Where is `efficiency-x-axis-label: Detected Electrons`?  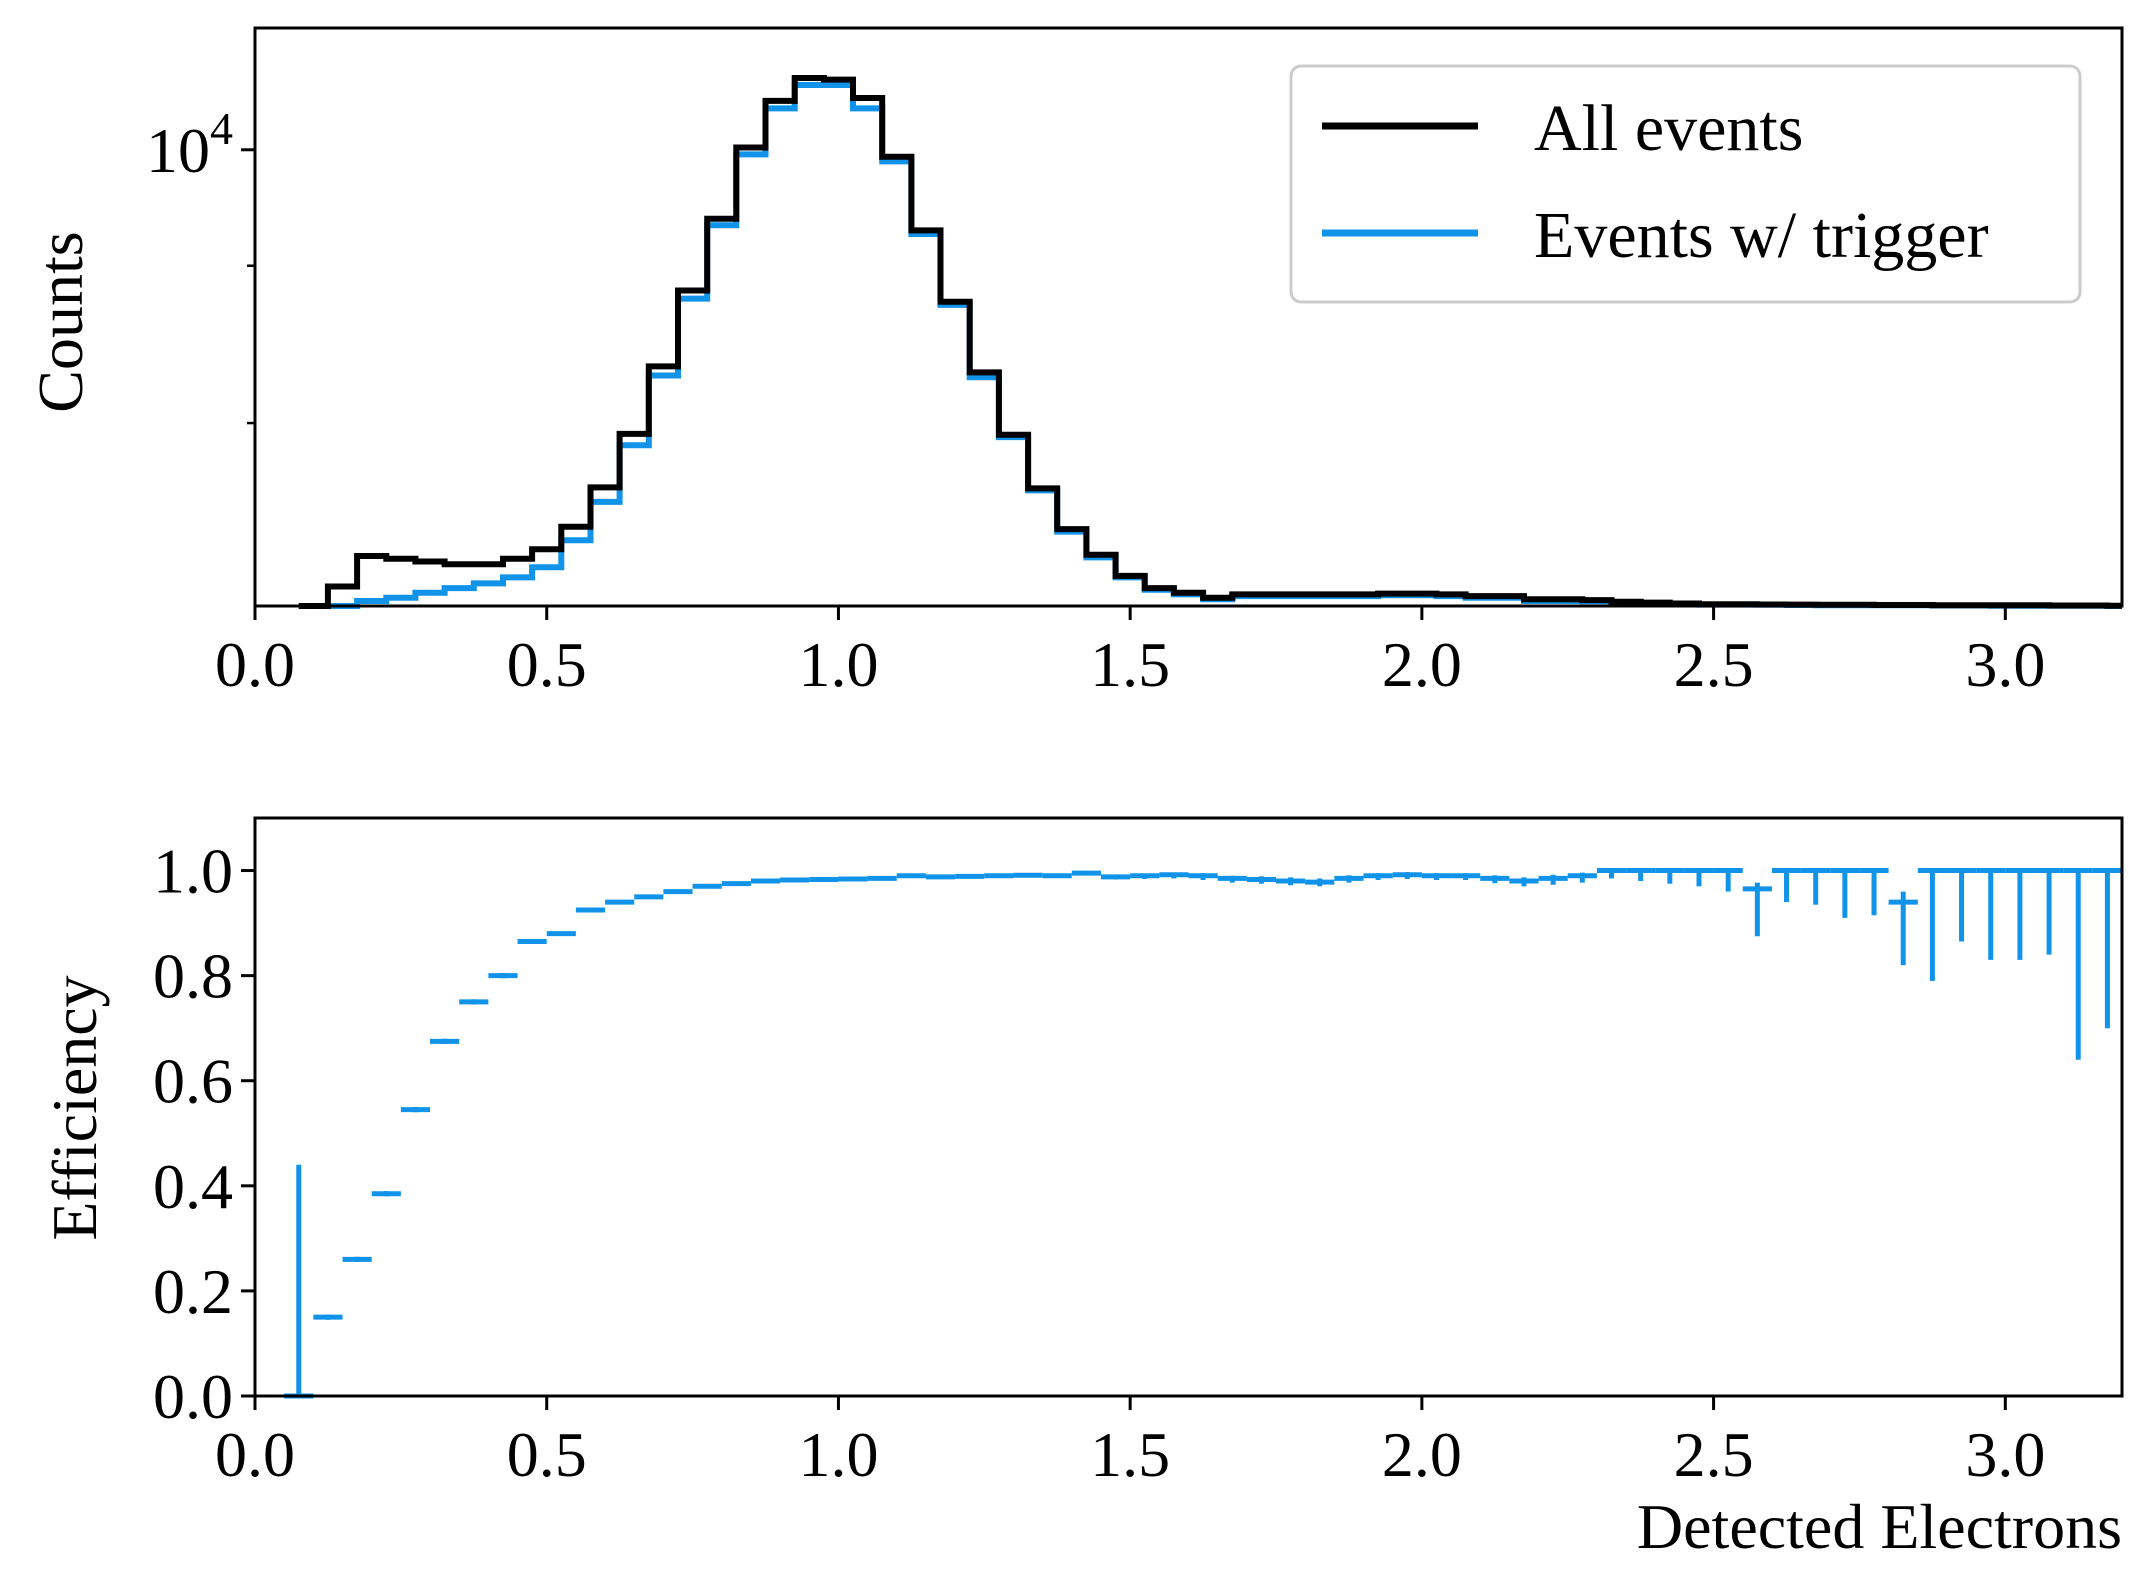
efficiency-x-axis-label: Detected Electrons is located at coordinates (1879, 1526).